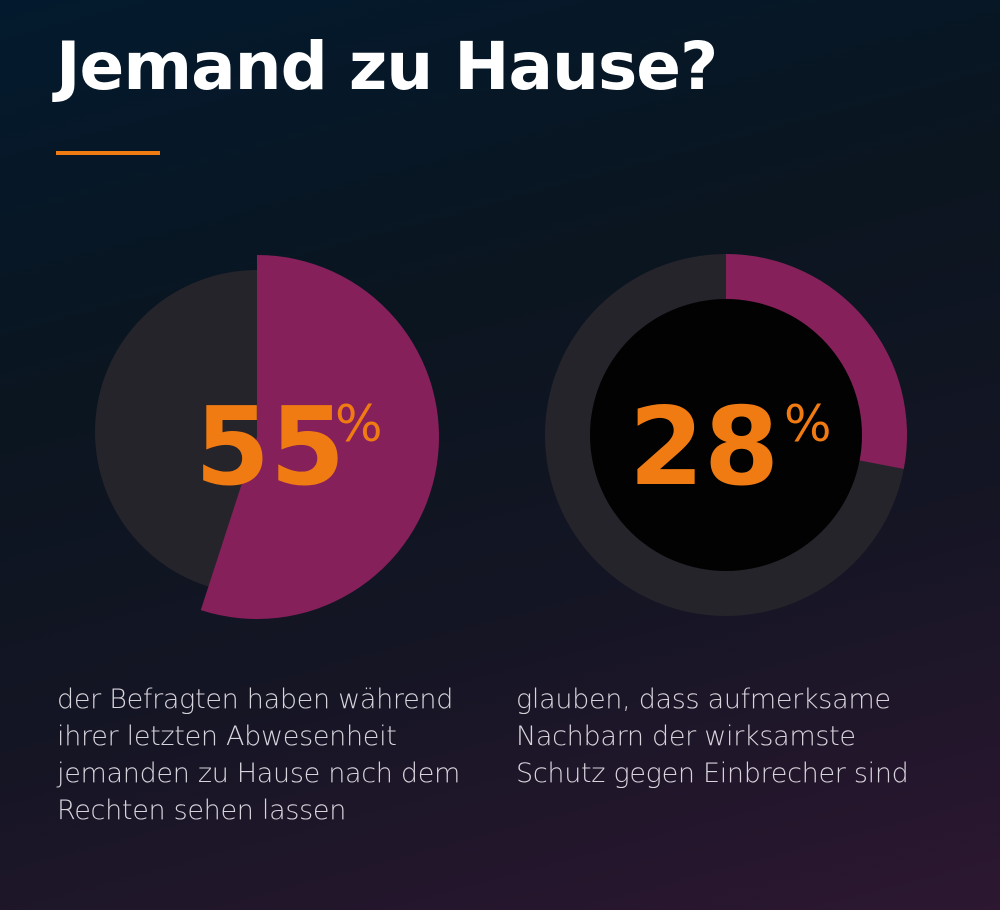 This screenshot has width=1000, height=910. What do you see at coordinates (359, 424) in the screenshot?
I see `pie-1-unit-label: %` at bounding box center [359, 424].